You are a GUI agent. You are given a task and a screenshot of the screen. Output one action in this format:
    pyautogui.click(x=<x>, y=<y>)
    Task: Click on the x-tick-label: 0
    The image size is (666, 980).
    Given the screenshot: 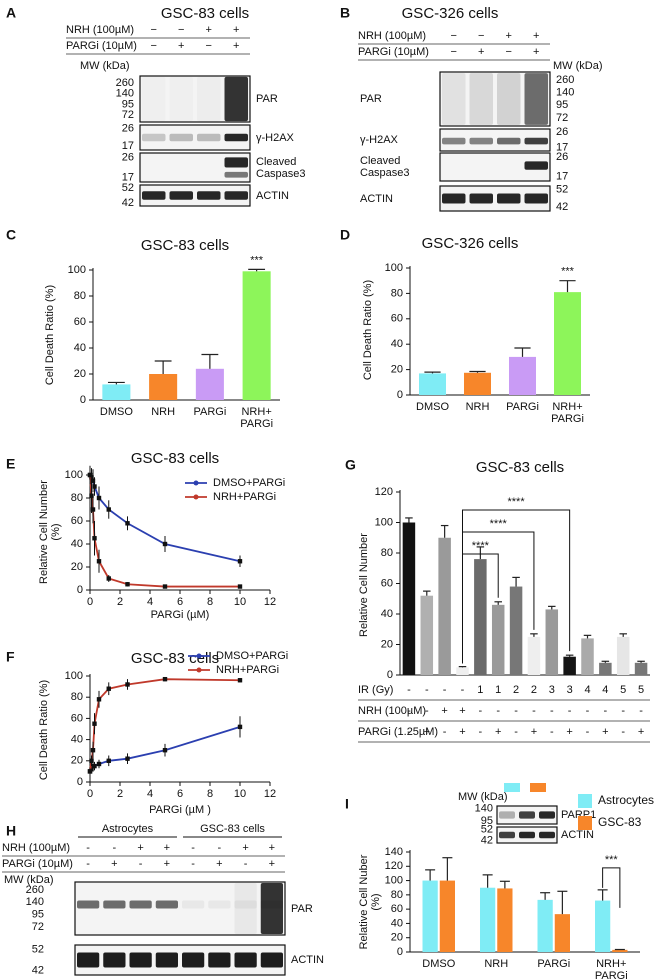 What is the action you would take?
    pyautogui.click(x=90, y=602)
    